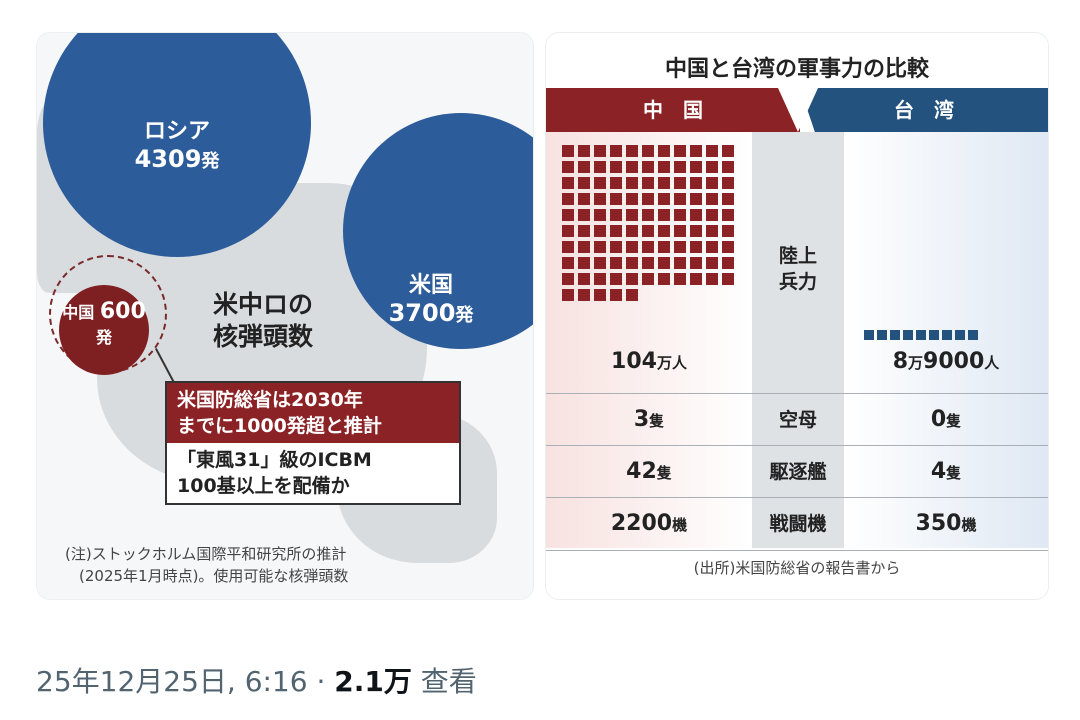  What do you see at coordinates (900, 361) in the screenshot?
I see `taiwan-army-number1: 8` at bounding box center [900, 361].